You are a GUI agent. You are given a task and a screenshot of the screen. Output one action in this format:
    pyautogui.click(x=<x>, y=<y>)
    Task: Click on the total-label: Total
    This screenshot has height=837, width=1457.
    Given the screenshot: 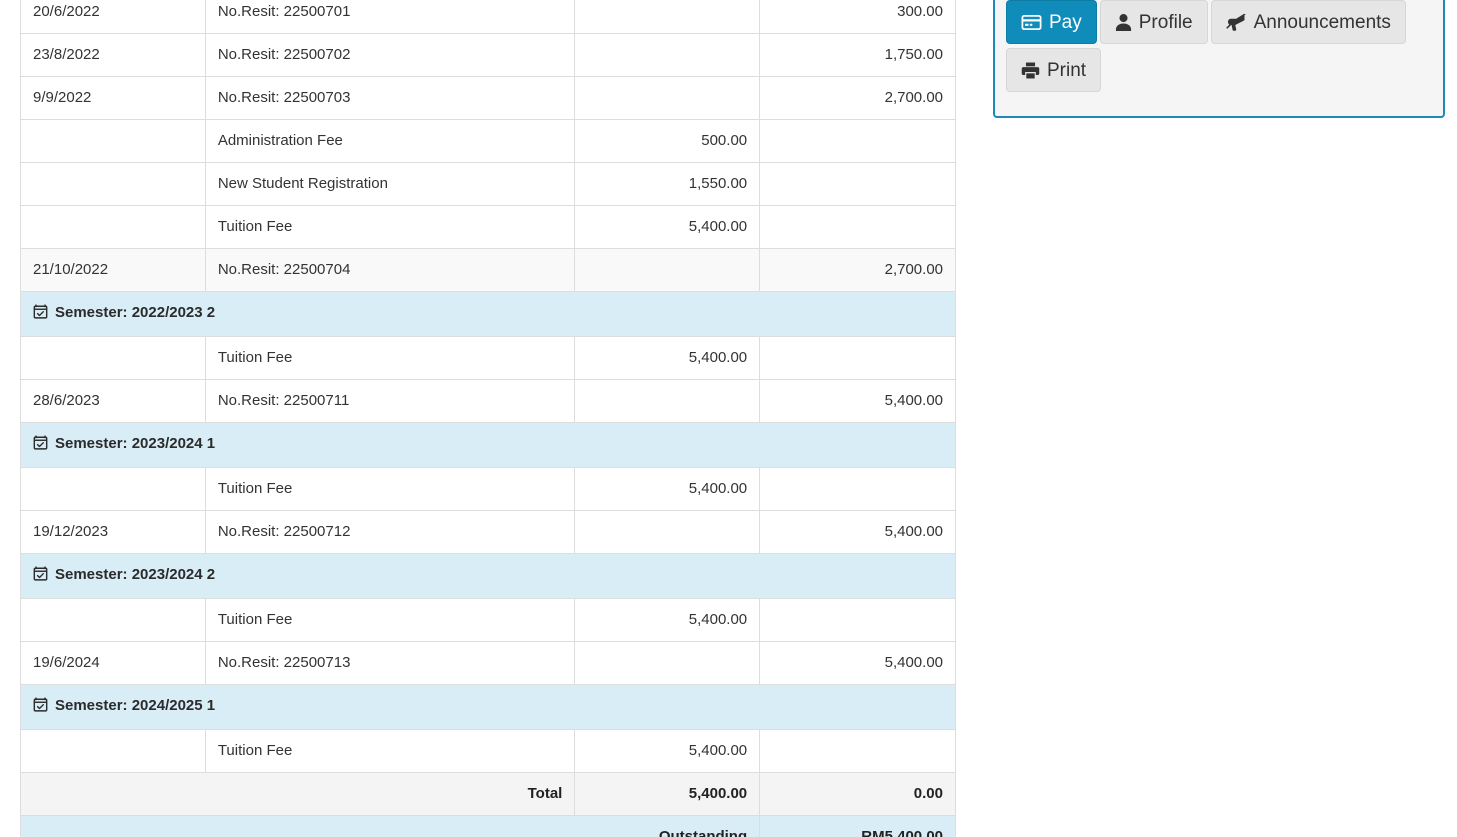 What is the action you would take?
    pyautogui.click(x=297, y=794)
    